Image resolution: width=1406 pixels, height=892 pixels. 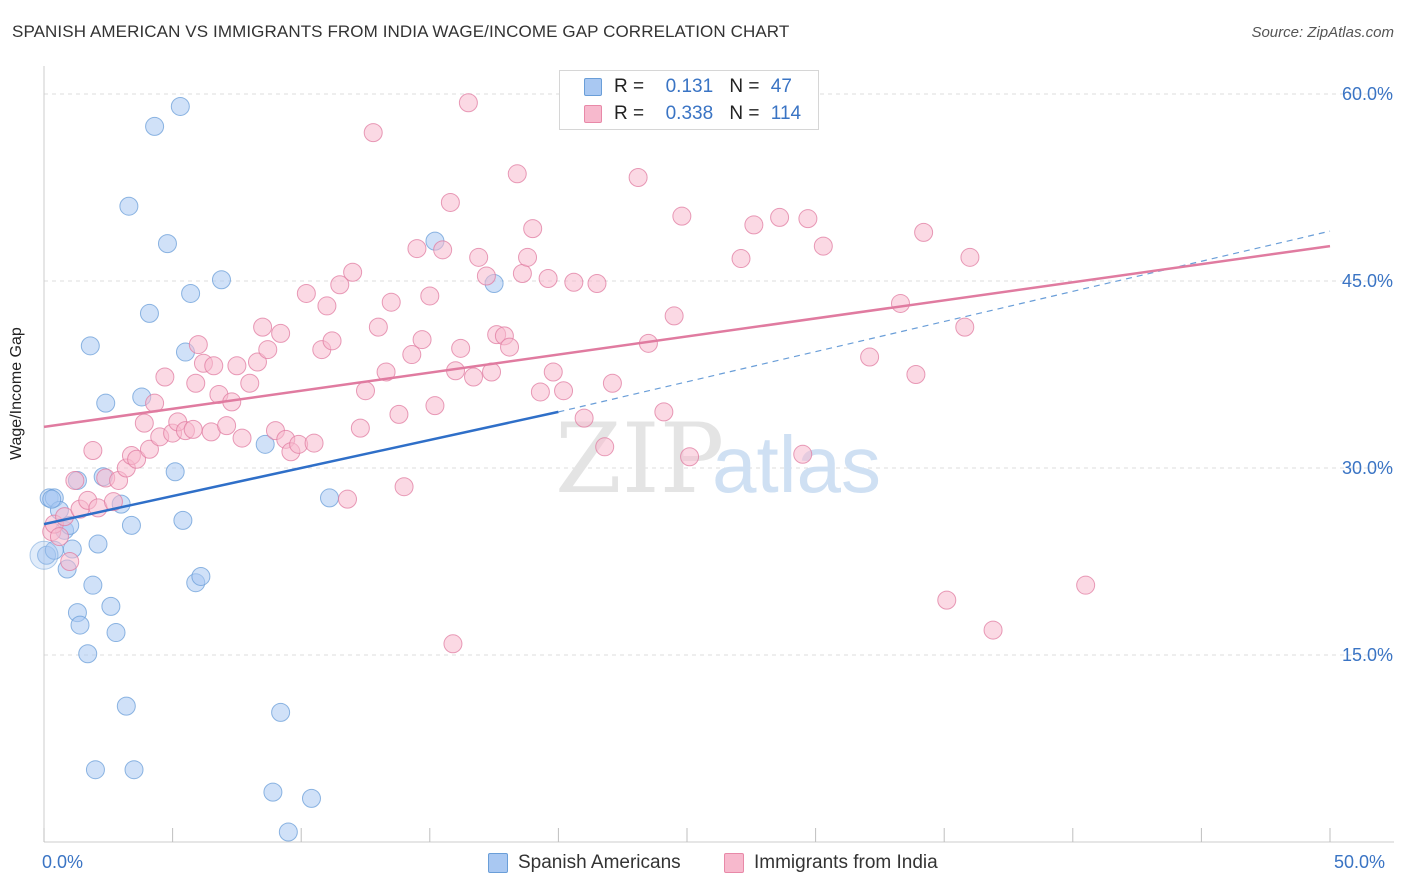 I want to click on series-legend: Spanish Americans Immigrants from India, so click(x=703, y=865).